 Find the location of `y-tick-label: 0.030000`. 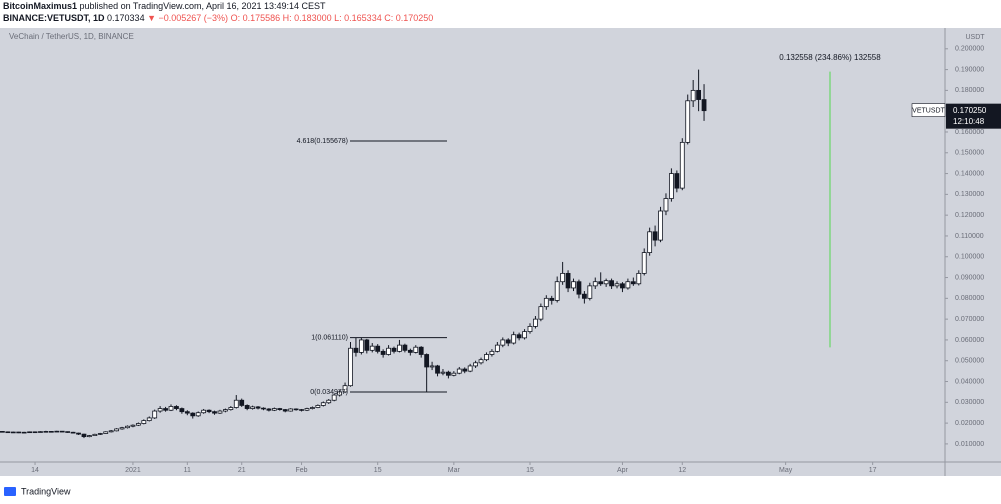

y-tick-label: 0.030000 is located at coordinates (969, 402).